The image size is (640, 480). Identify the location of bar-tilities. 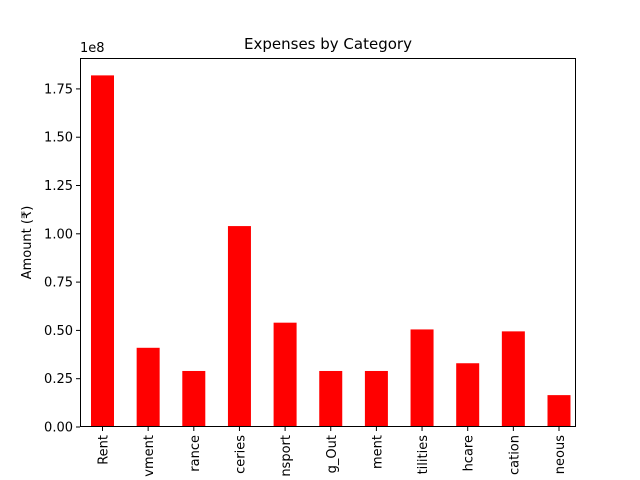
(422, 378).